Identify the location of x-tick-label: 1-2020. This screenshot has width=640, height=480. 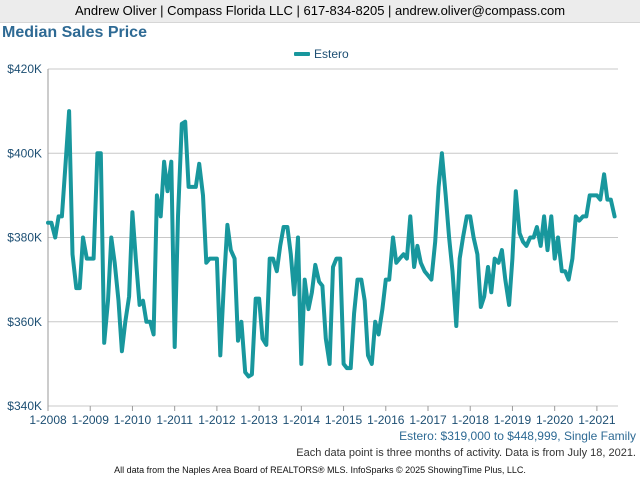
(555, 420).